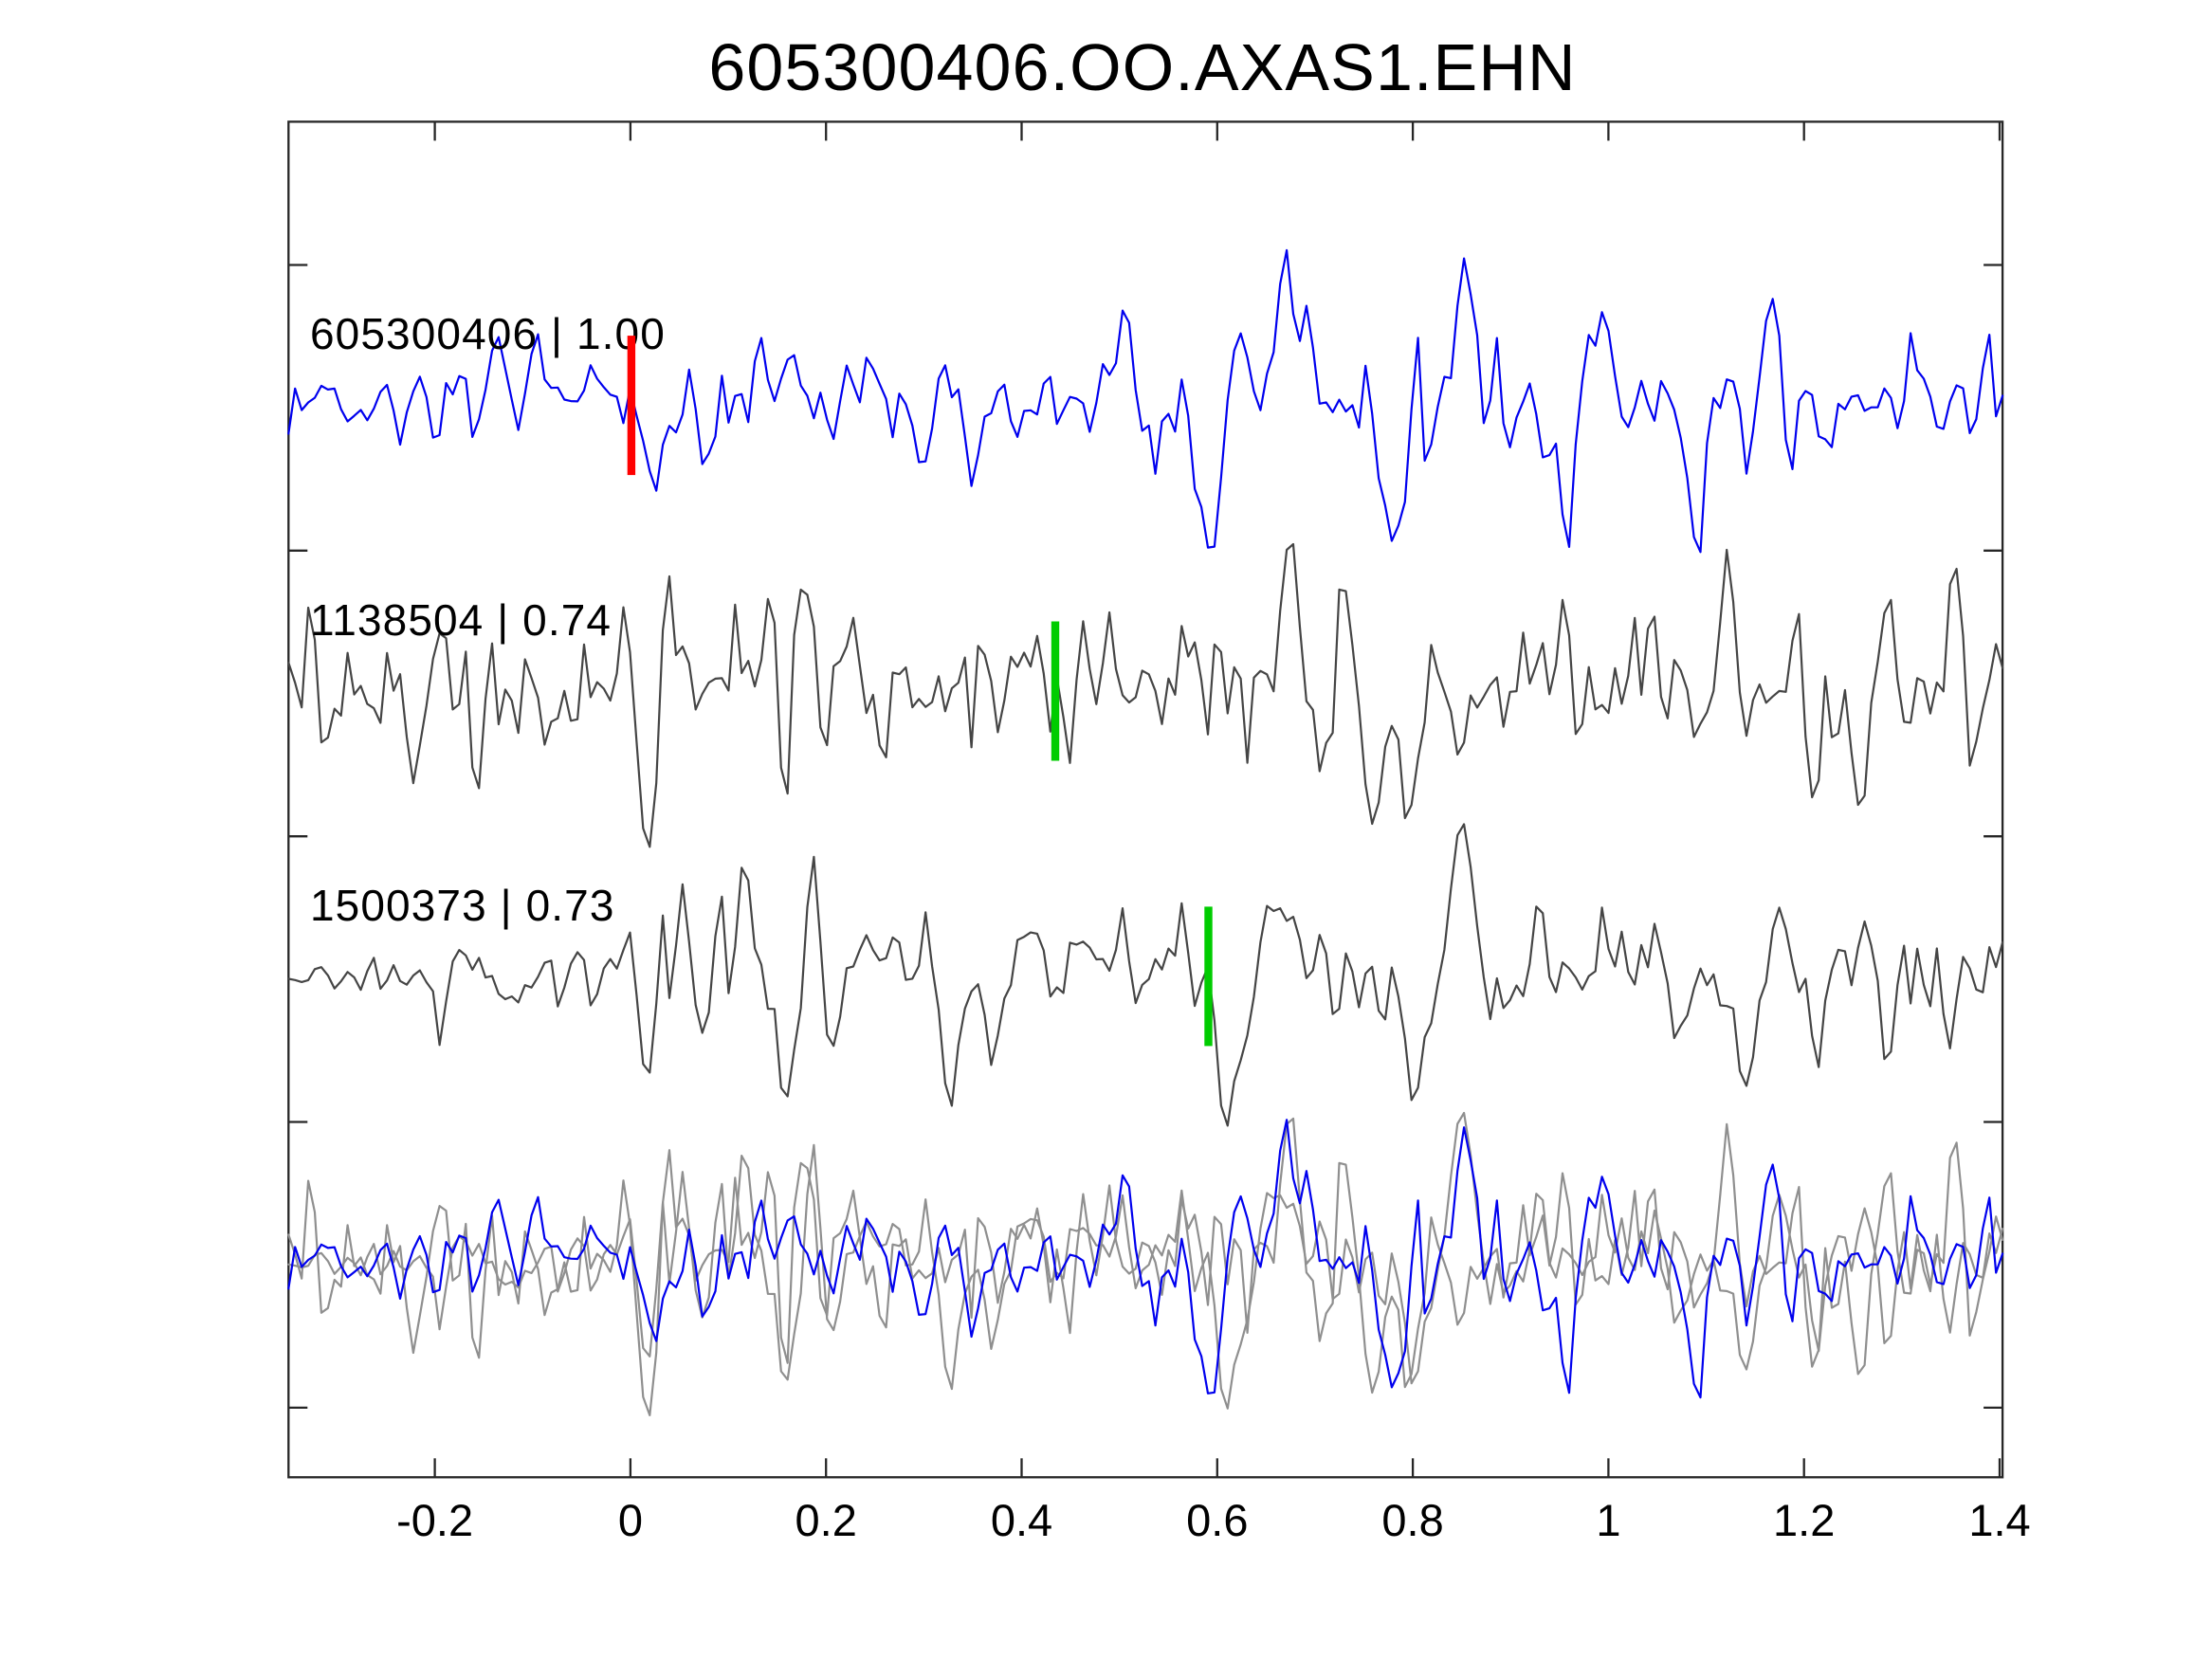  Describe the element at coordinates (434, 1520) in the screenshot. I see `svg-text: -0.2` at that location.